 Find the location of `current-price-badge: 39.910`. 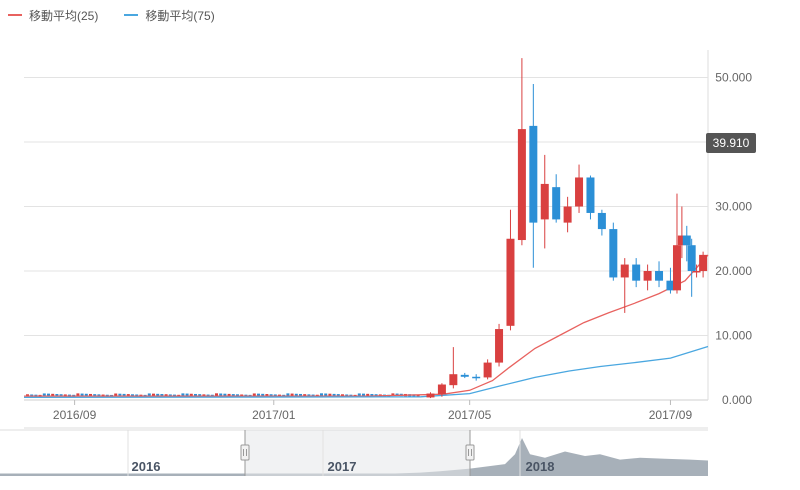

current-price-badge: 39.910 is located at coordinates (731, 143).